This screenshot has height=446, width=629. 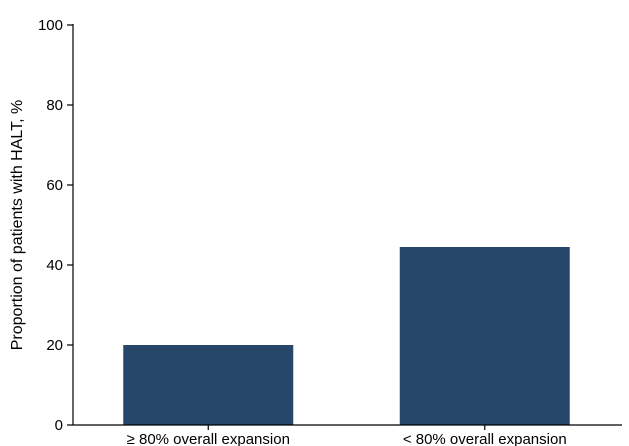 What do you see at coordinates (17, 225) in the screenshot?
I see `y-axis-title: Proportion of patients with HALT, %` at bounding box center [17, 225].